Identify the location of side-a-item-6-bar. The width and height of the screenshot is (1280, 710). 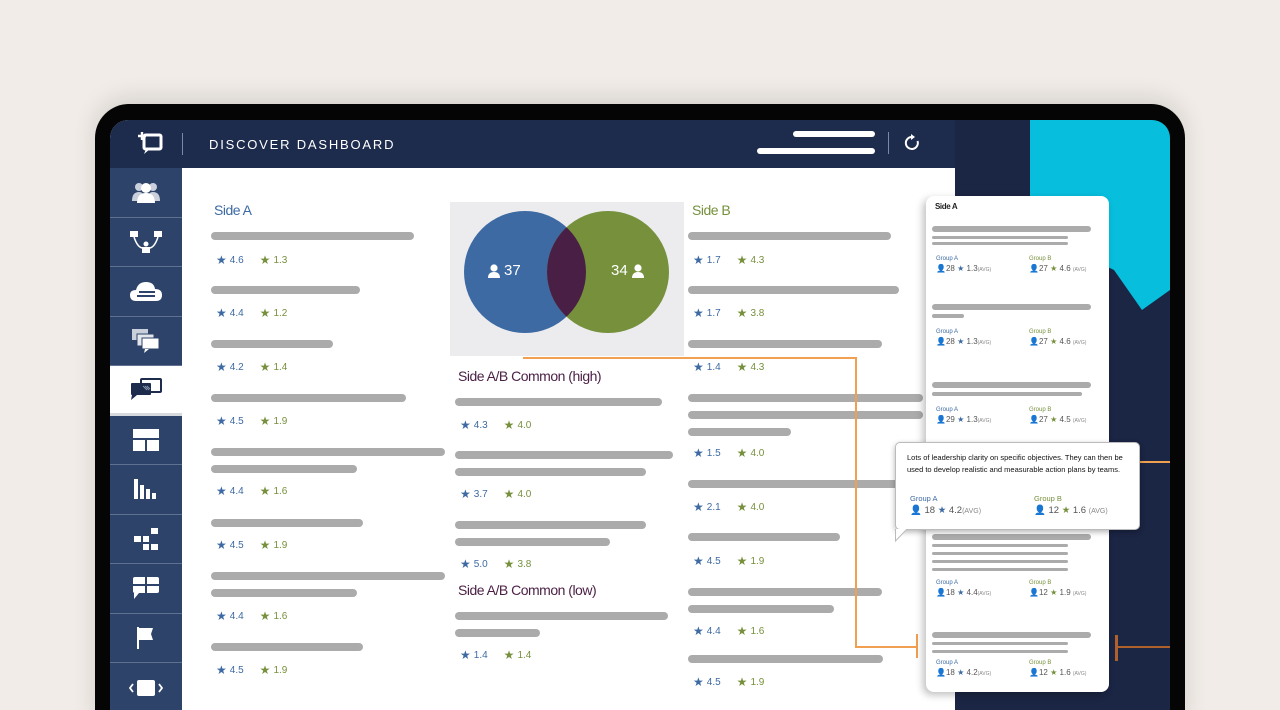
(287, 523).